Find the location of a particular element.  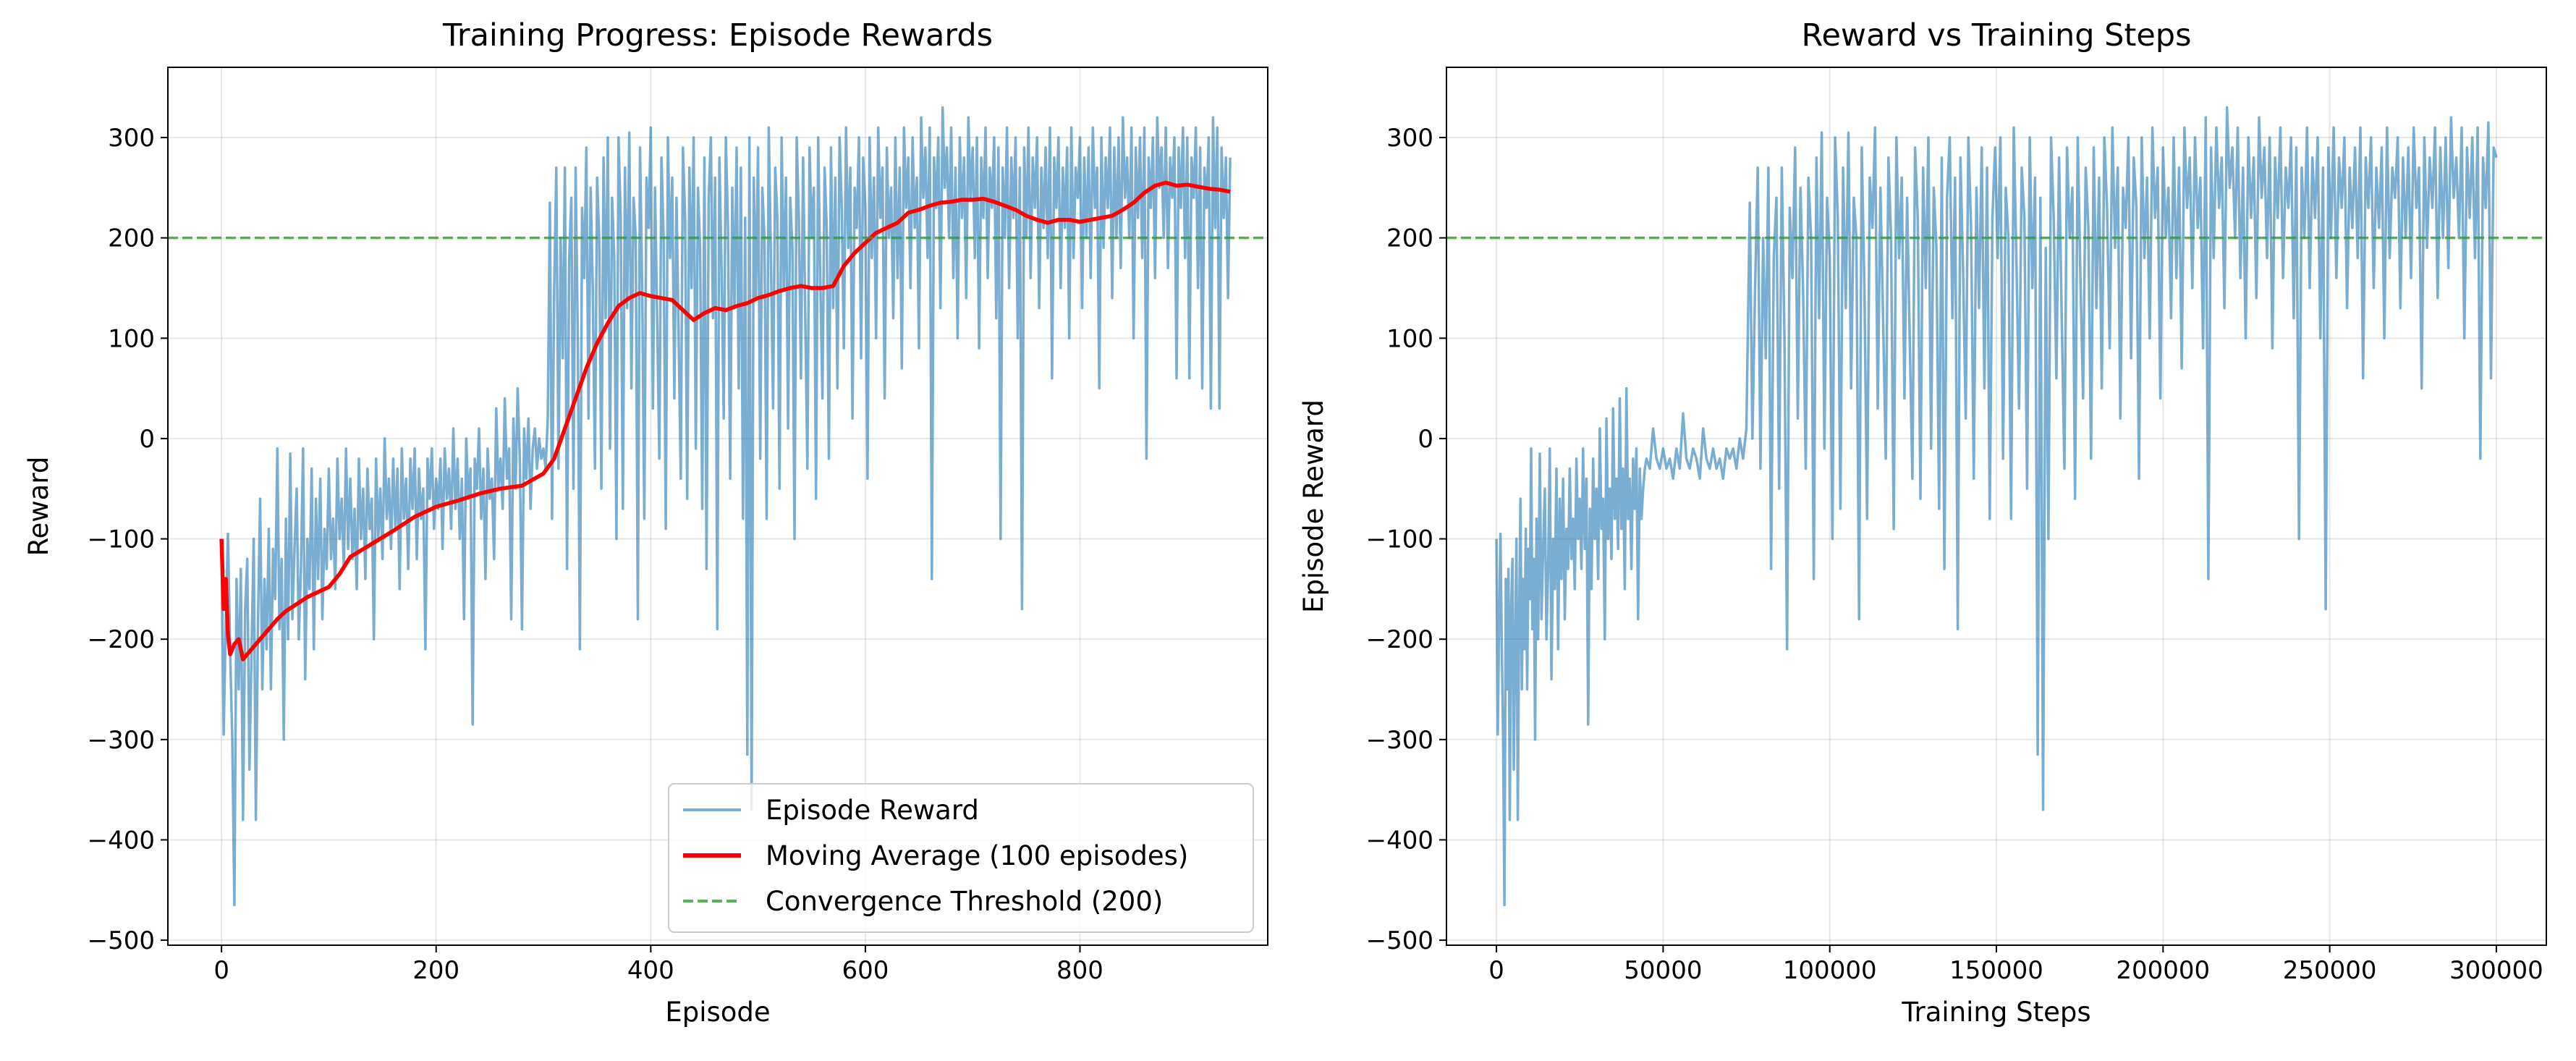

x-tick-label: 250000 is located at coordinates (2330, 970).